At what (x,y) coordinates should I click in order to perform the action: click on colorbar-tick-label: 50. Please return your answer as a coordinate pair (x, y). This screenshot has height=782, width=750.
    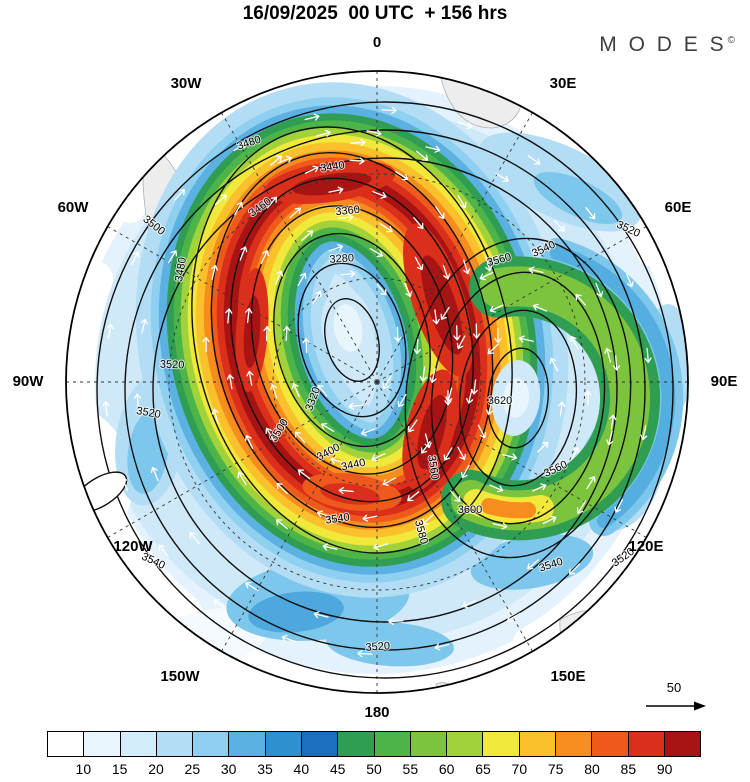
    Looking at the image, I should click on (374, 769).